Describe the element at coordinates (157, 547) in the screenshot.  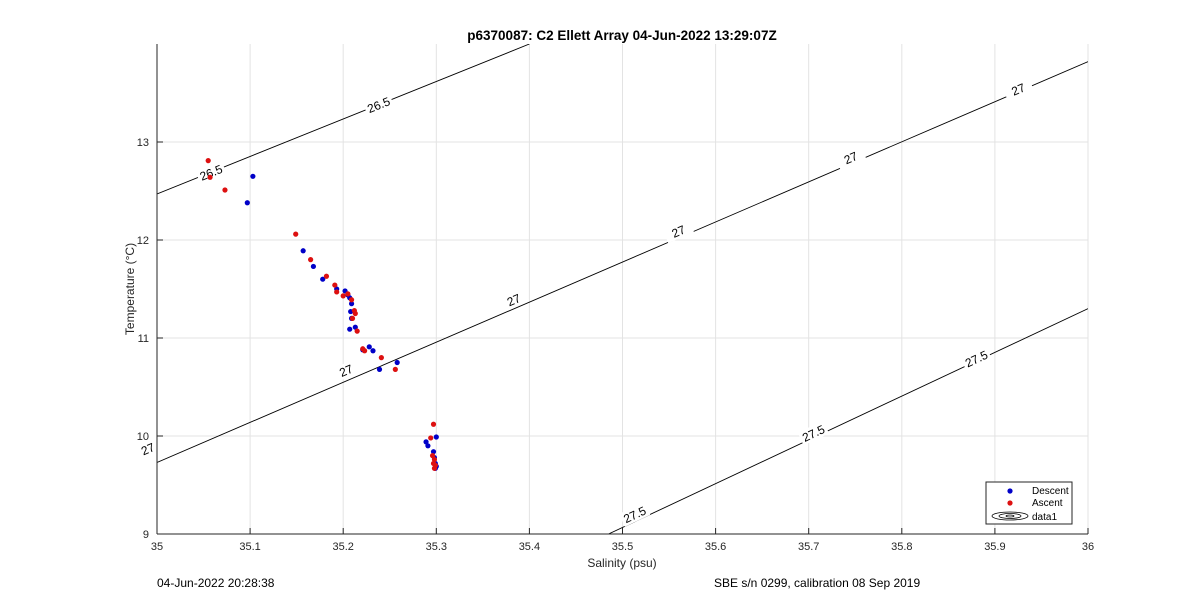
I see `x-tick-label: 35` at that location.